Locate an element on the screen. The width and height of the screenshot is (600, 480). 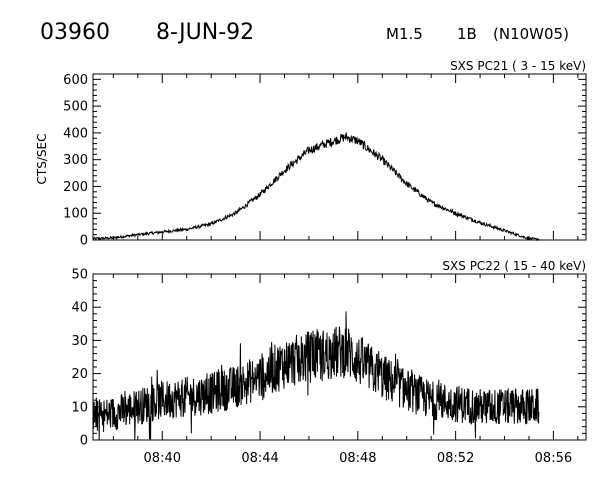
pc22-y-tick-label: 40 is located at coordinates (79, 308).